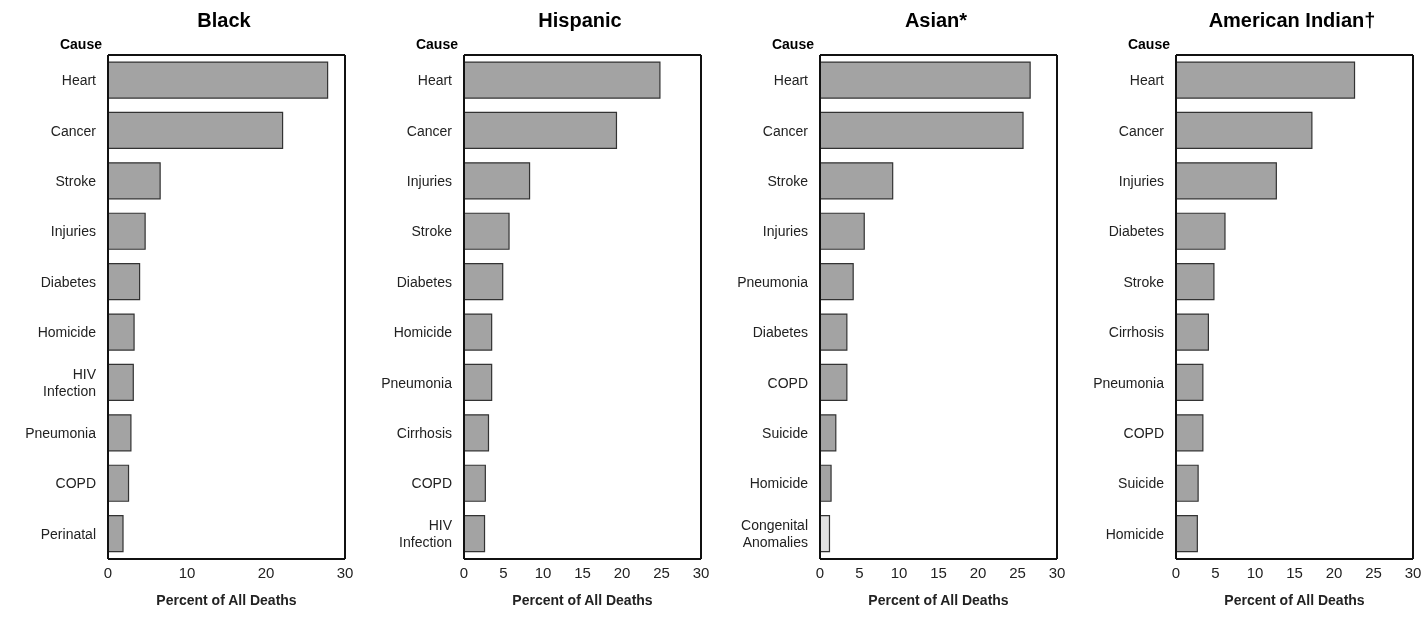 This screenshot has width=1427, height=622. Describe the element at coordinates (68, 533) in the screenshot. I see `y-tick-label: Perinatal` at that location.